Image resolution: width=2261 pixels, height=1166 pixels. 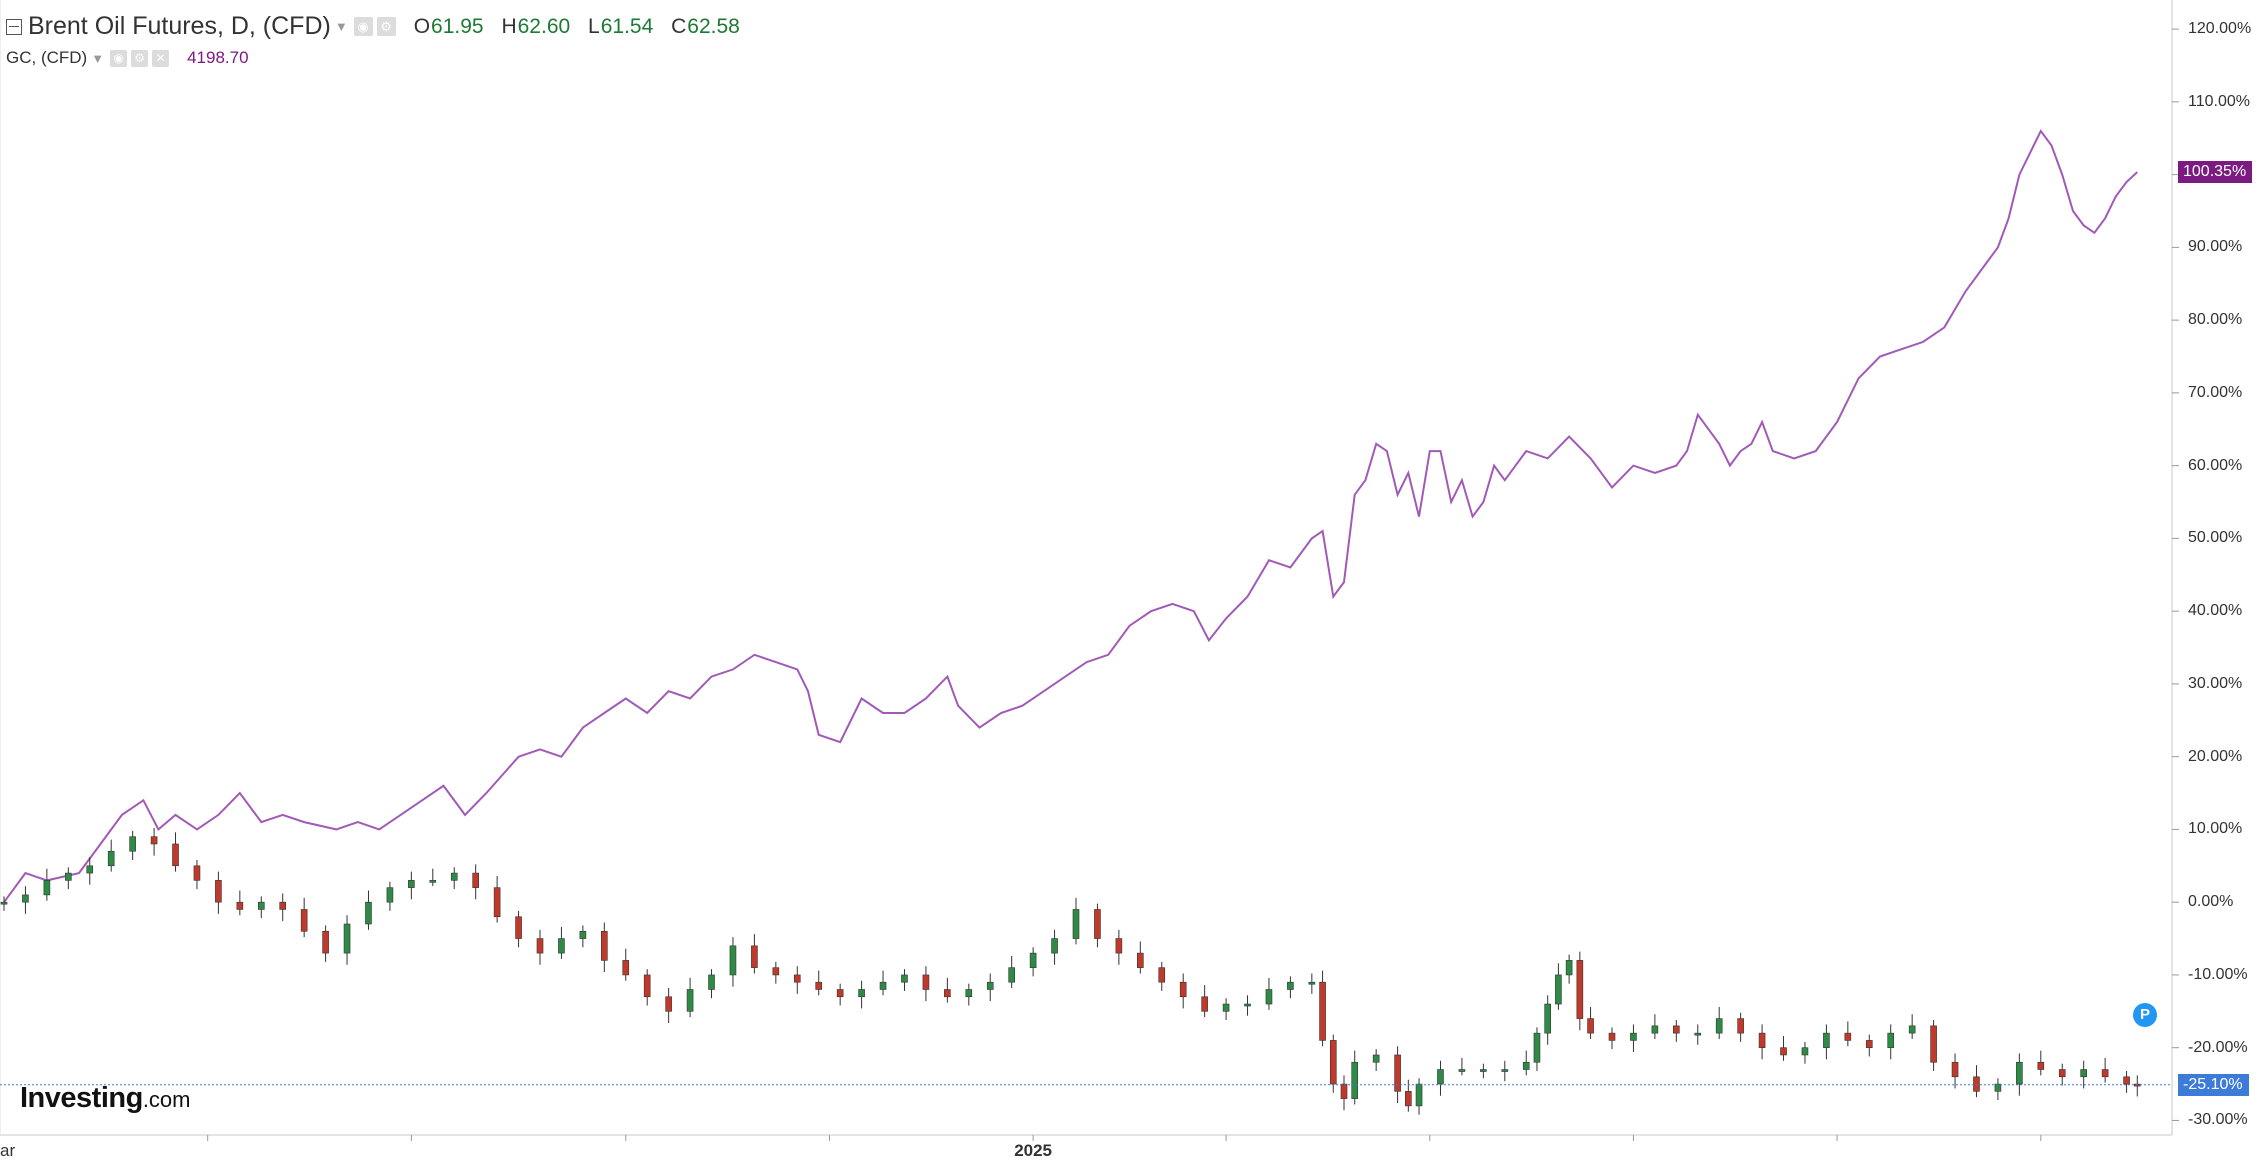 I want to click on high-value: 62.60, so click(x=544, y=26).